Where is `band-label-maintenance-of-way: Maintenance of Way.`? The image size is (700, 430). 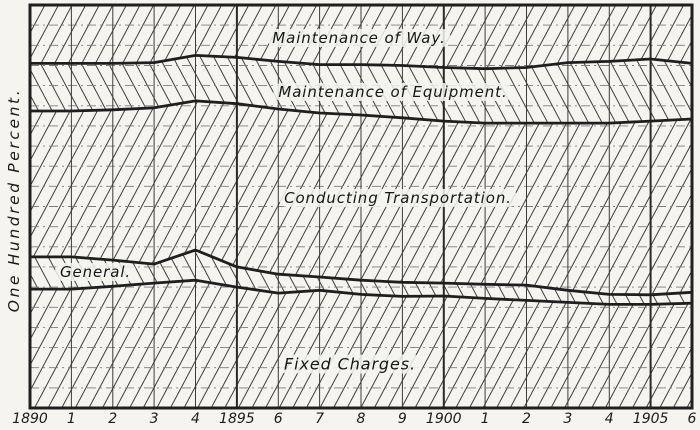
band-label-maintenance-of-way: Maintenance of Way. is located at coordinates (359, 38).